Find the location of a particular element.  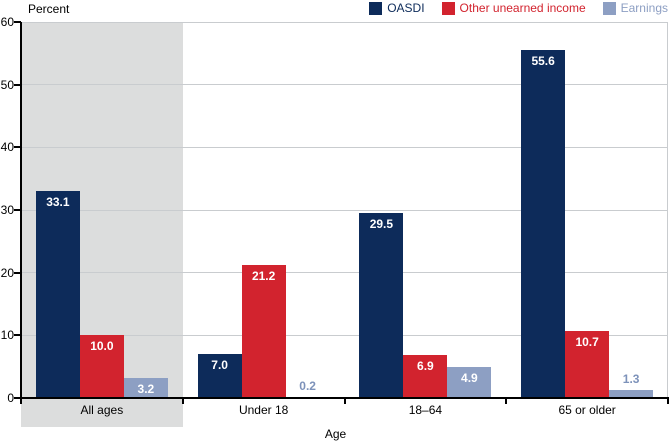

plot-right-border is located at coordinates (667, 210).